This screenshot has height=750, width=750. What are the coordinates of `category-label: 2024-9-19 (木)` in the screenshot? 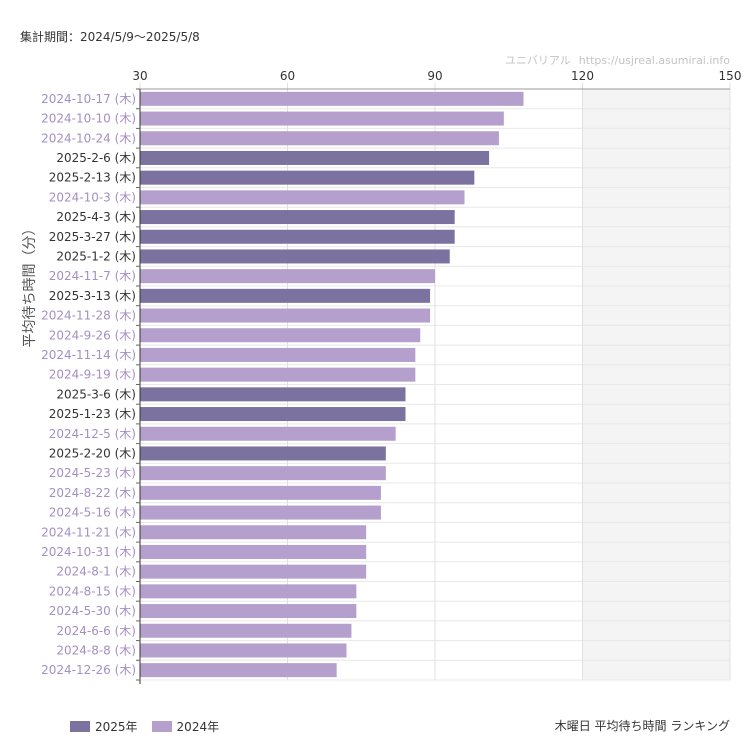 It's located at (92, 375).